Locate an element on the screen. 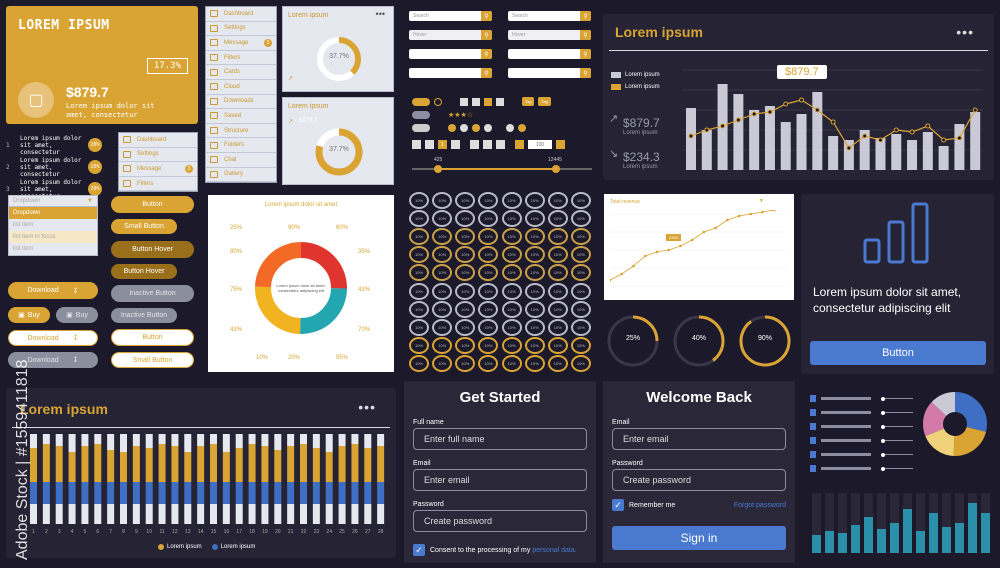 This screenshot has height=568, width=1000. small-button: Small Button is located at coordinates (144, 226).